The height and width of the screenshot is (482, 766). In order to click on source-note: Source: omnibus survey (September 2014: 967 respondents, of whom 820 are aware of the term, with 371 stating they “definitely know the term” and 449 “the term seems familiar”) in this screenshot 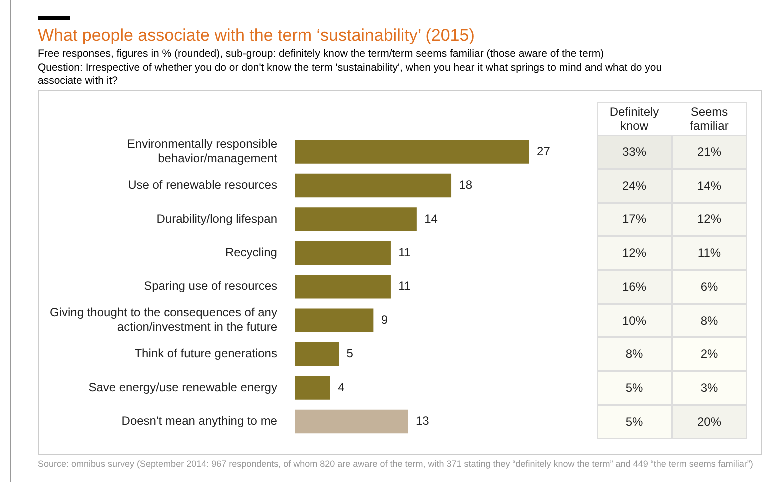, I will do `click(396, 464)`.